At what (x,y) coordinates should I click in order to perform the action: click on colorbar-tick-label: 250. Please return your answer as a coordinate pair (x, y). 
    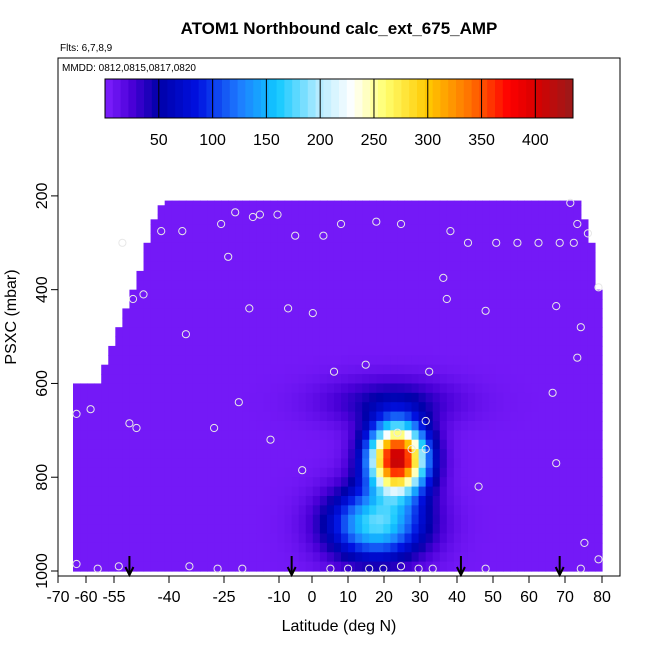
    Looking at the image, I should click on (374, 140).